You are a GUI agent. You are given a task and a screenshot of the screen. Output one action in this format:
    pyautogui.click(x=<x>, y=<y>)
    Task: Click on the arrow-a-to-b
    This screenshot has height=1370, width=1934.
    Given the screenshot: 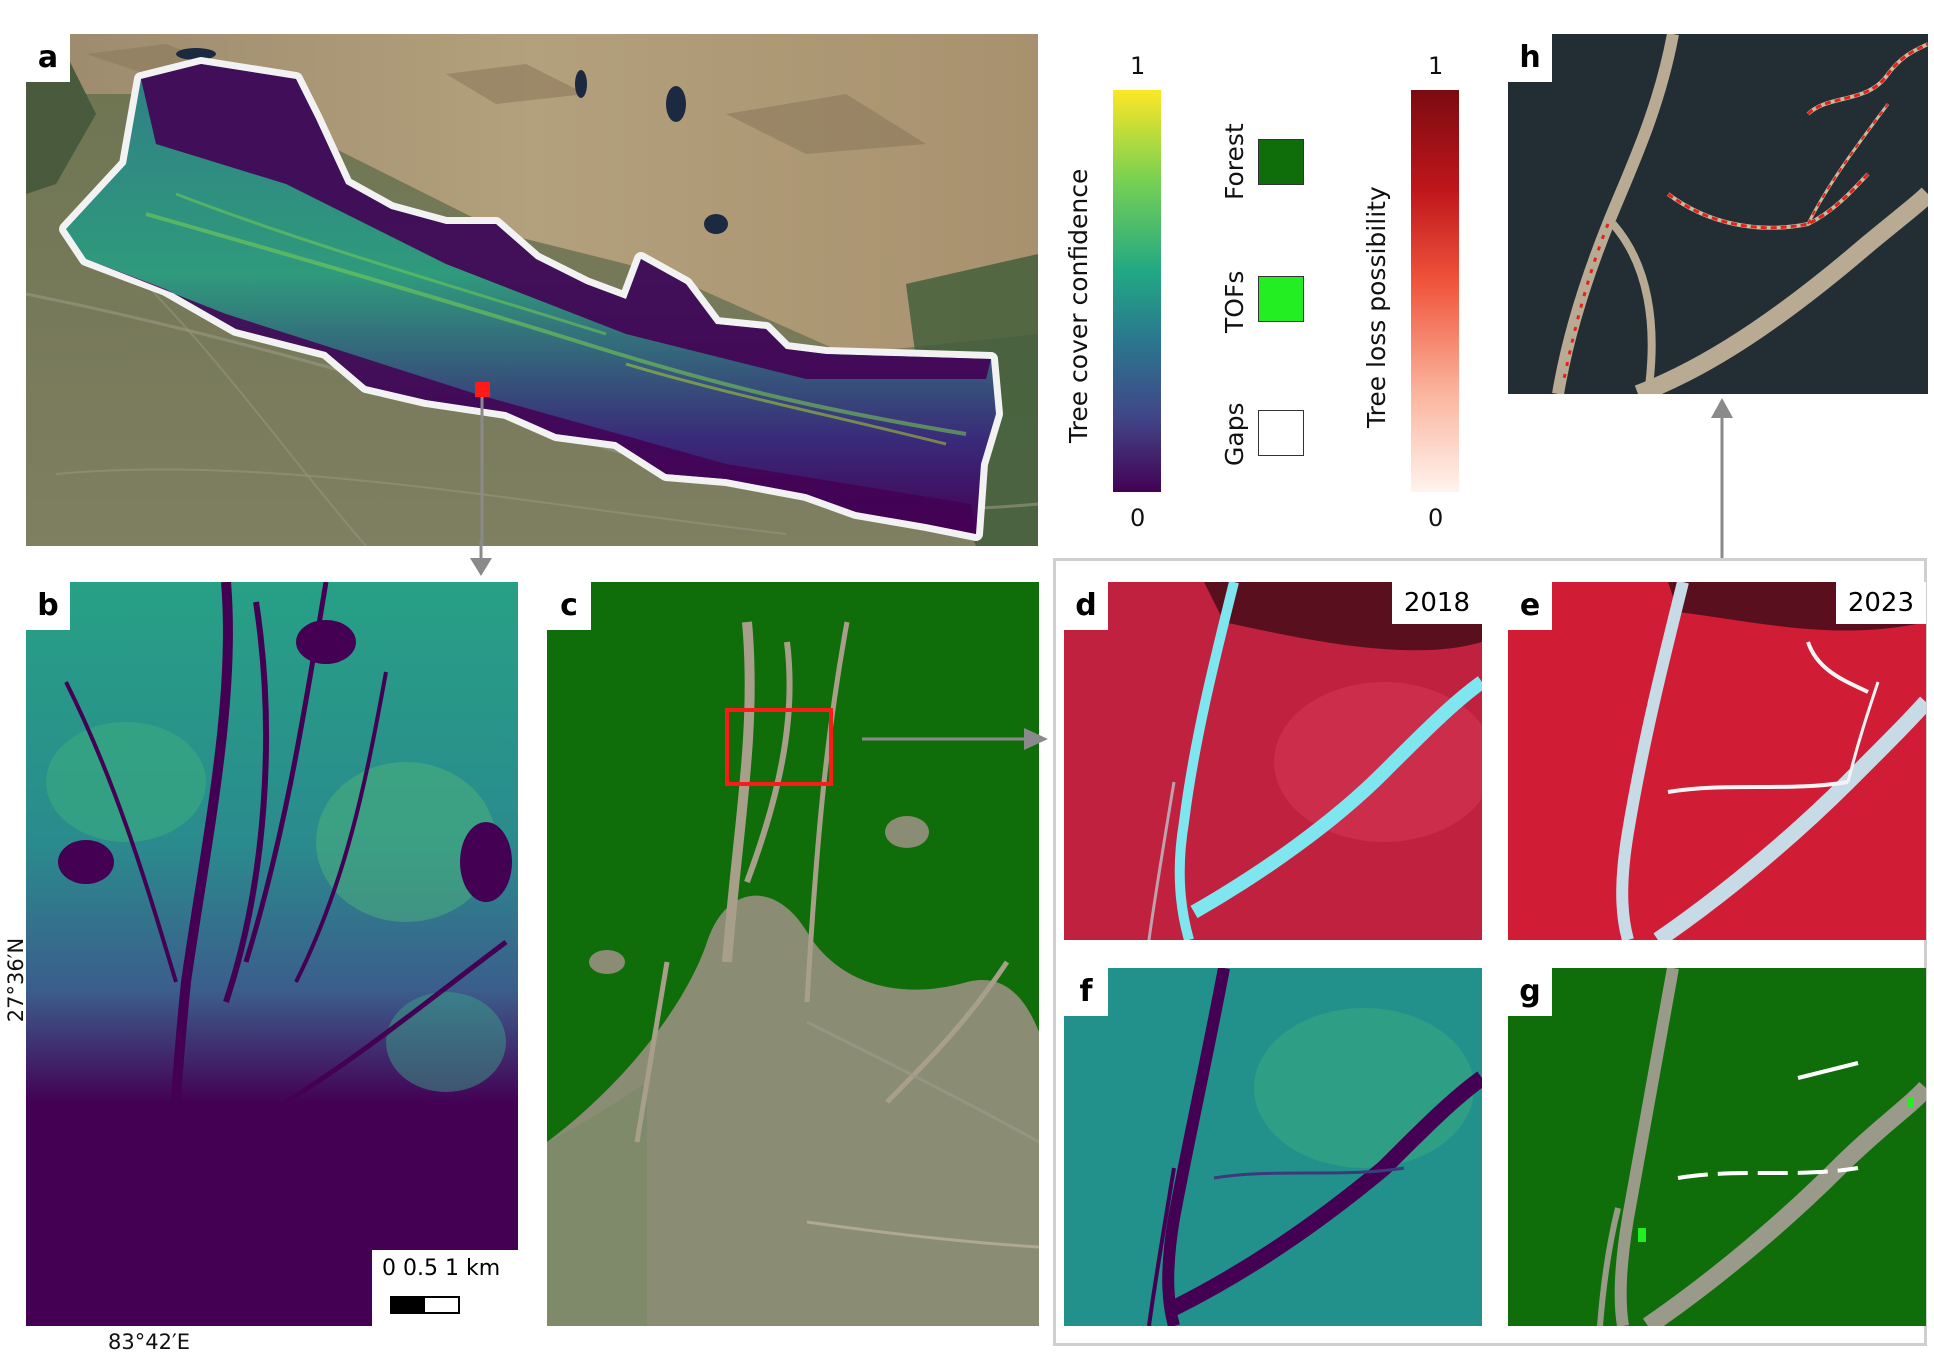 What is the action you would take?
    pyautogui.click(x=481, y=558)
    